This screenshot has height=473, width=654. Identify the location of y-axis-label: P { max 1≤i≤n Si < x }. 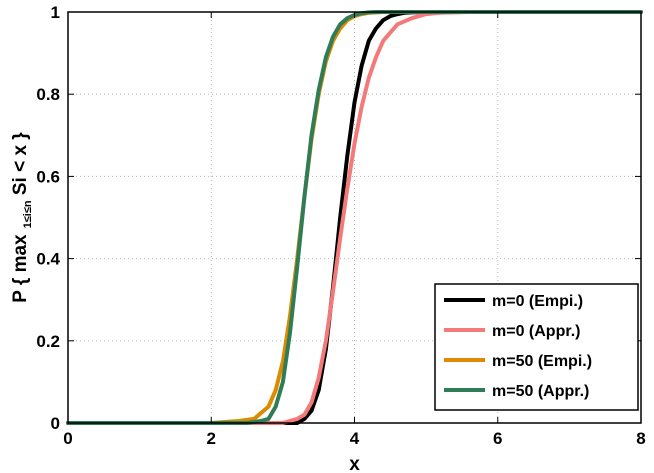
(22, 217).